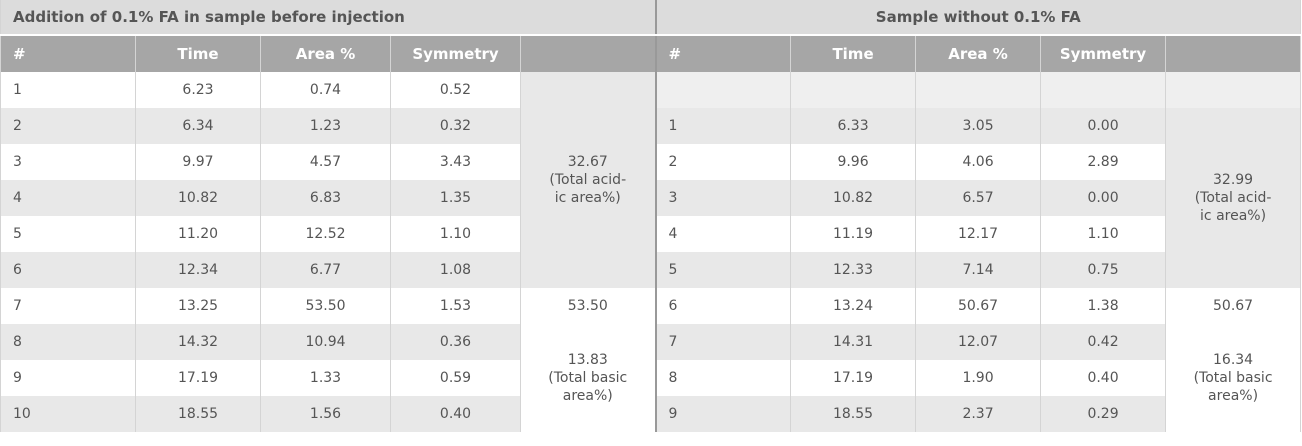 This screenshot has height=446, width=1302. I want to click on cell: 6.83, so click(325, 198).